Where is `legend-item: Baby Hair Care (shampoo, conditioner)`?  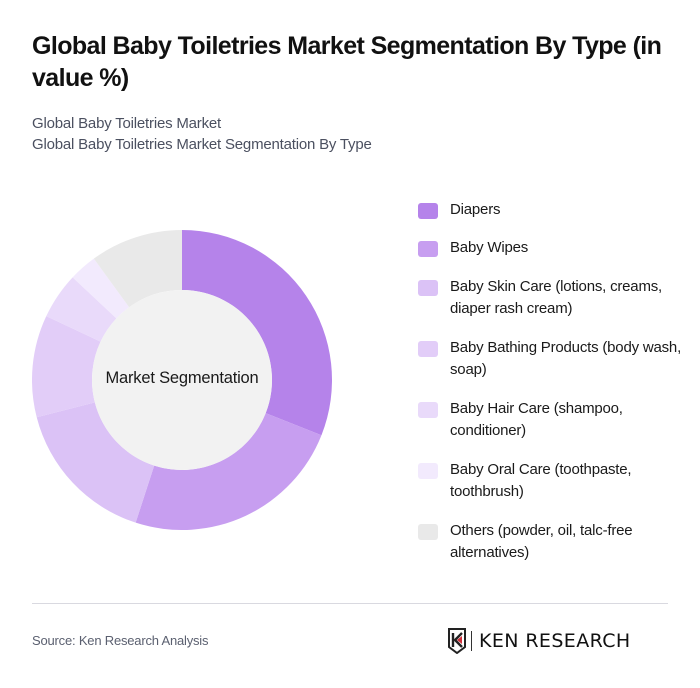 legend-item: Baby Hair Care (shampoo, conditioner) is located at coordinates (554, 420).